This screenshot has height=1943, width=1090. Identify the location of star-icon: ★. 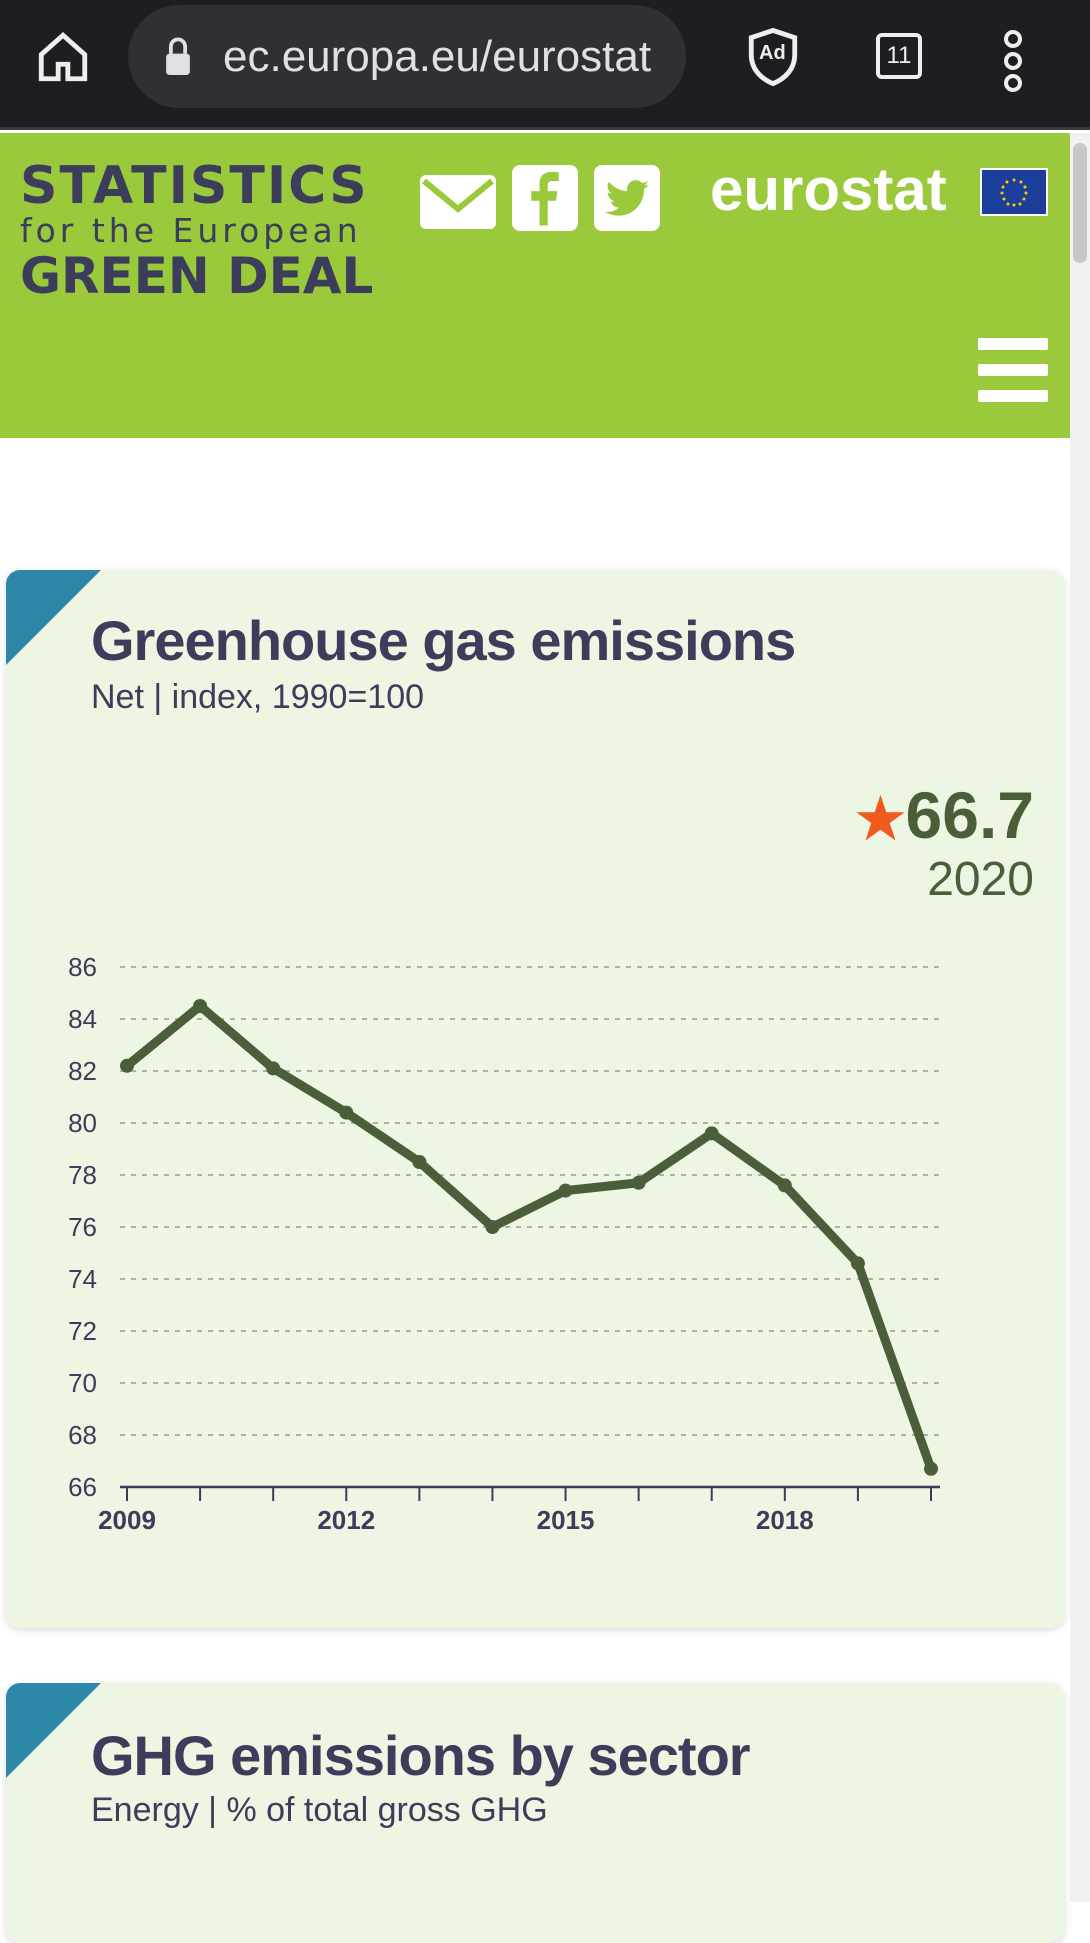
(880, 818).